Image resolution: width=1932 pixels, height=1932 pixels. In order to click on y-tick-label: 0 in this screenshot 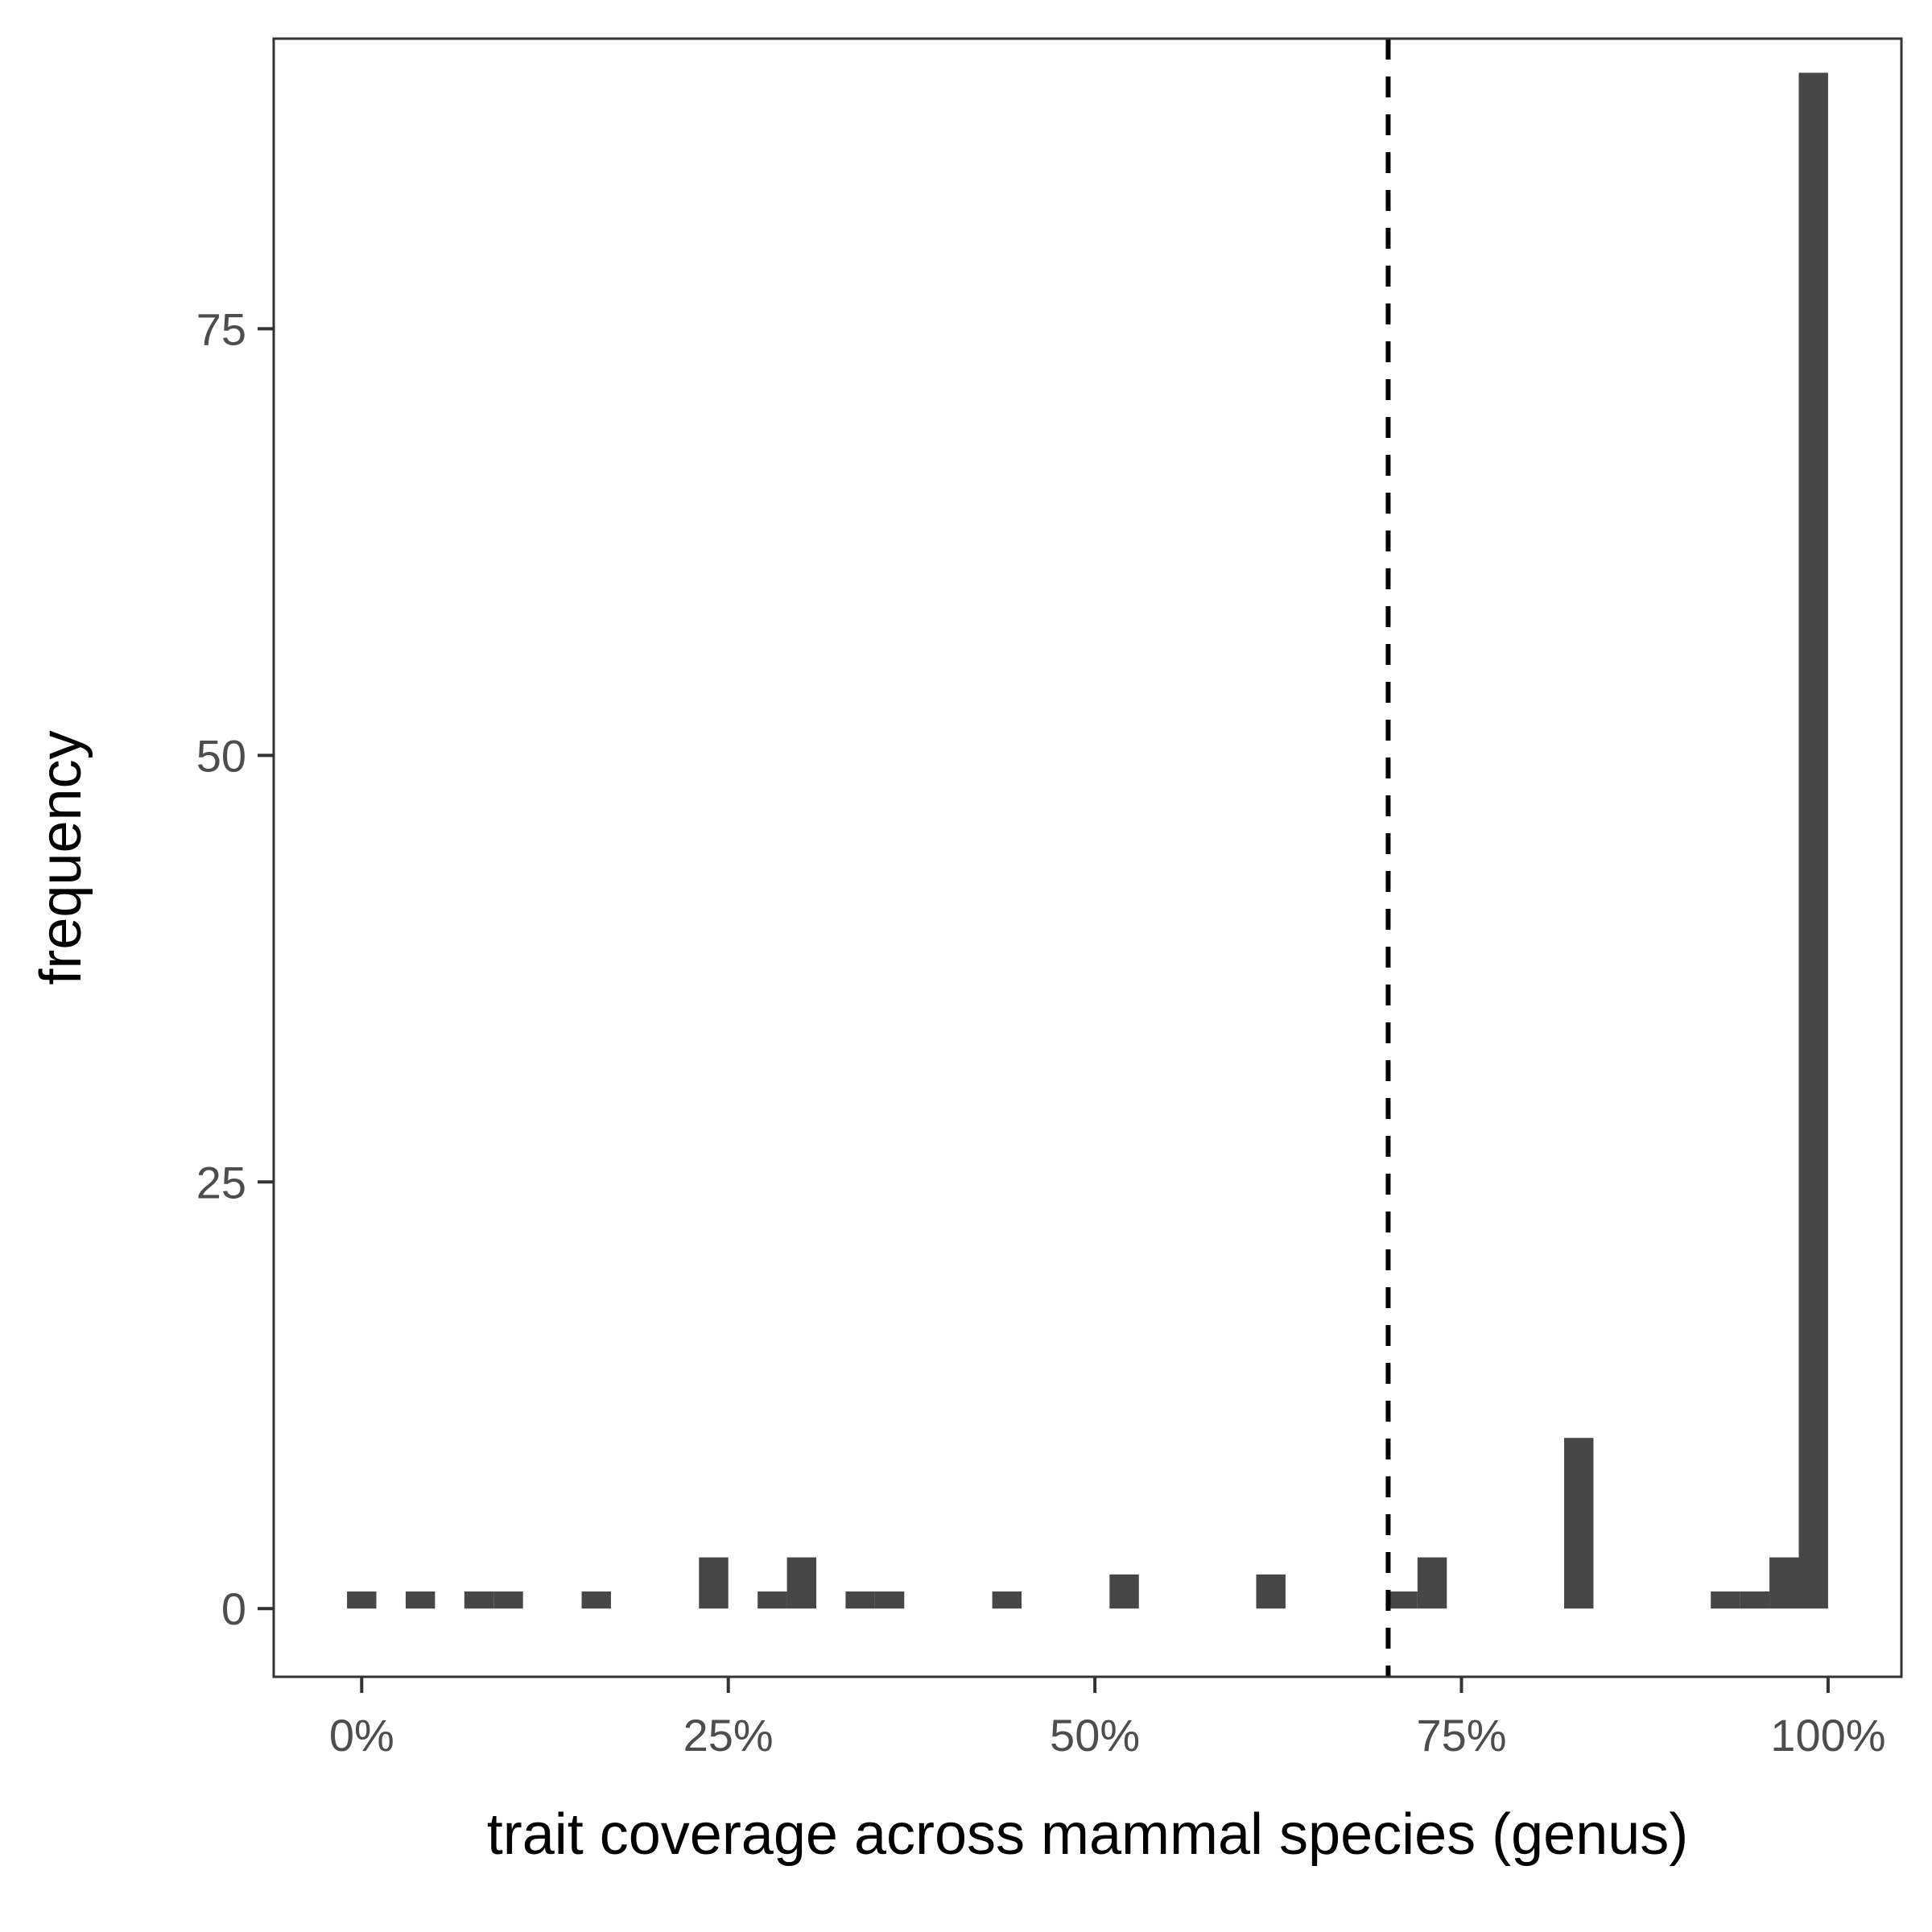, I will do `click(233, 1608)`.